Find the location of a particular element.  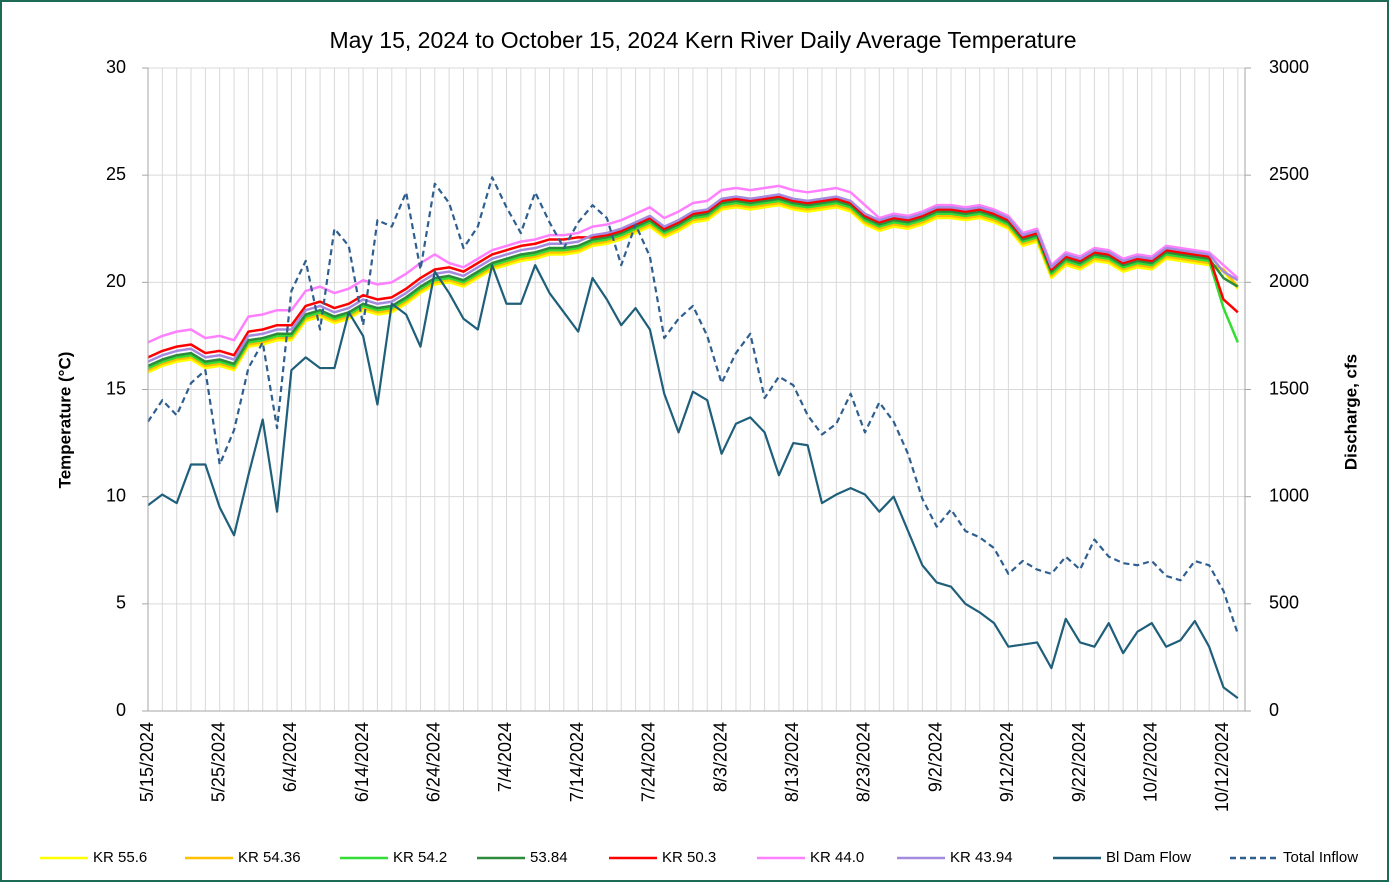

legend-label: KR 54.36 is located at coordinates (269, 857).